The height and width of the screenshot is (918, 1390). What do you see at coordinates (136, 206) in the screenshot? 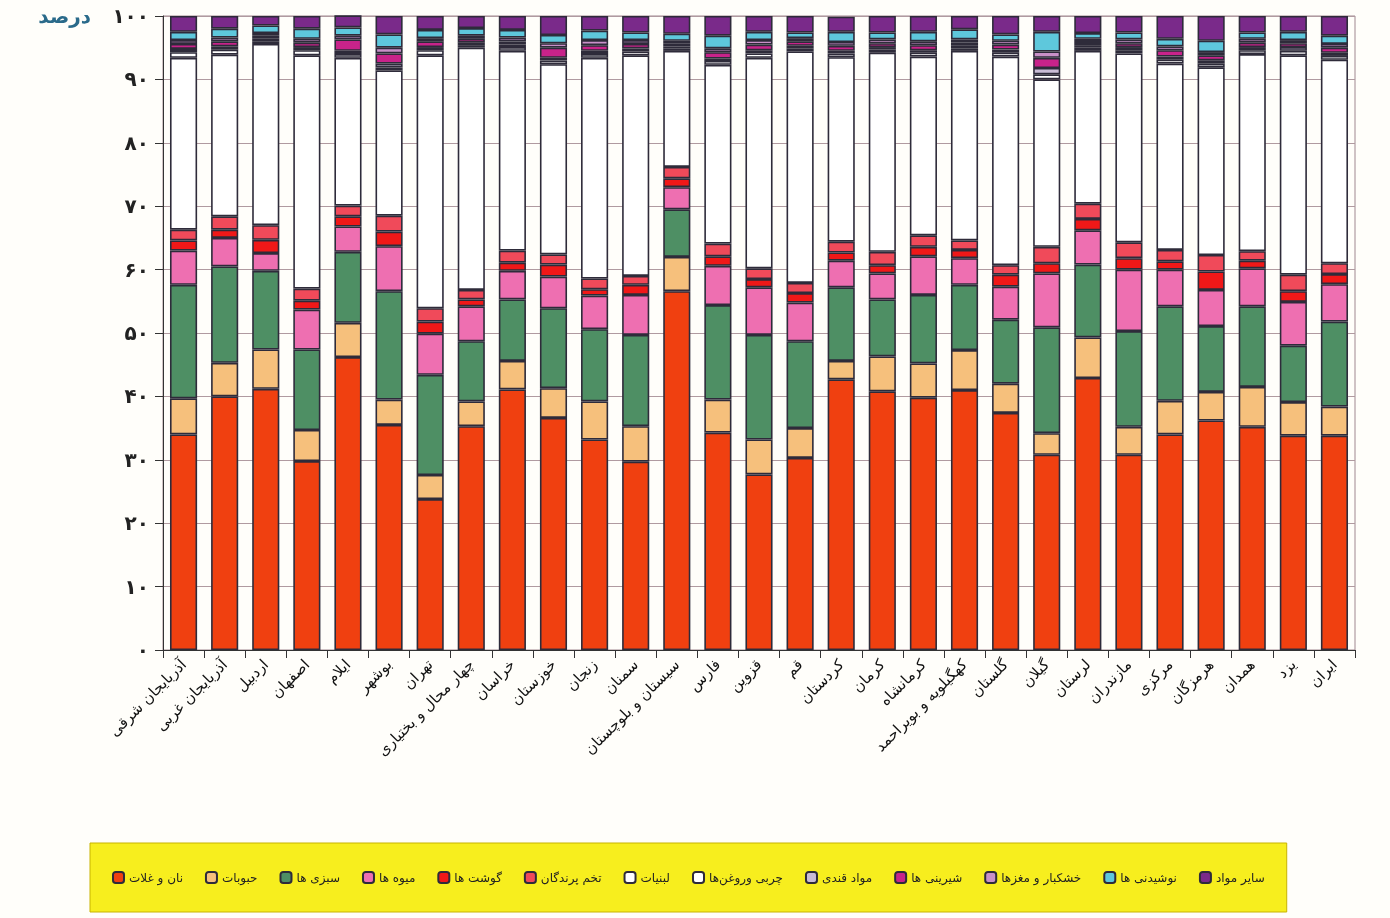
I see `y-tick-label: ۷۰` at bounding box center [136, 206].